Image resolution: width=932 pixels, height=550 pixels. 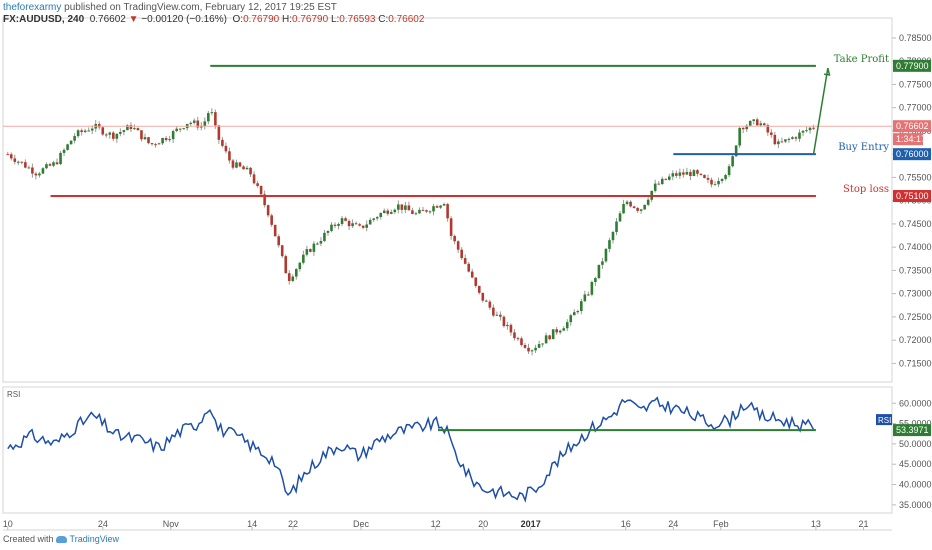 What do you see at coordinates (44, 19) in the screenshot?
I see `symbol-label: FX:AUDUSD, 240` at bounding box center [44, 19].